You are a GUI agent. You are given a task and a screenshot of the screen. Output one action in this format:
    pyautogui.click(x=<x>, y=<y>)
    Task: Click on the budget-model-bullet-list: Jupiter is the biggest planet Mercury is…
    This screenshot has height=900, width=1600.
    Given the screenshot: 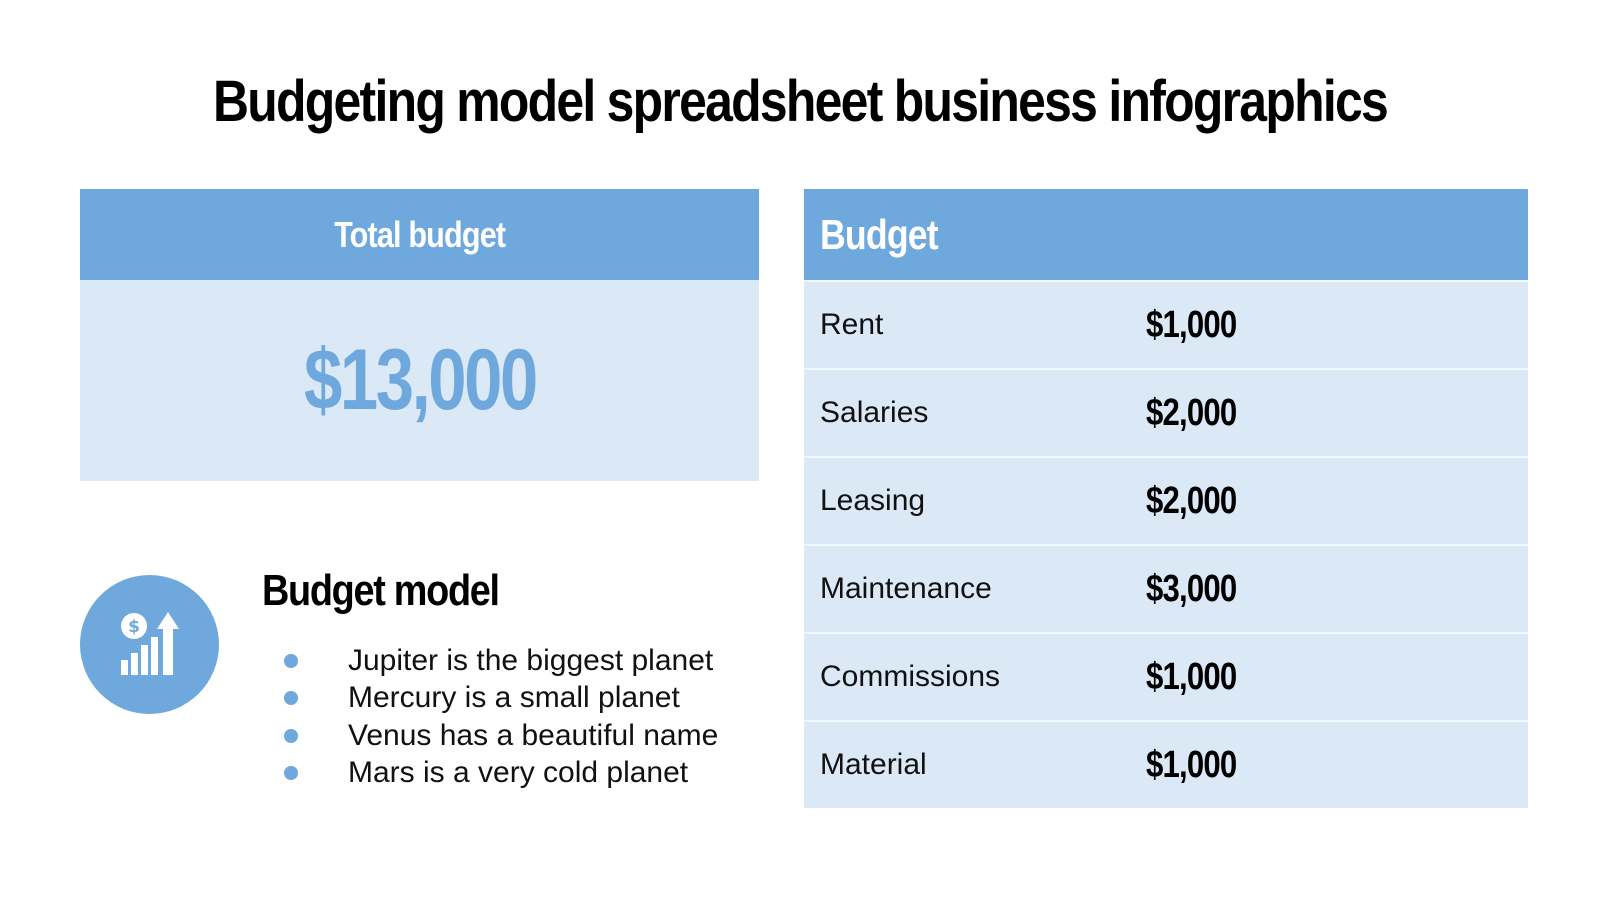 What is the action you would take?
    pyautogui.click(x=499, y=717)
    